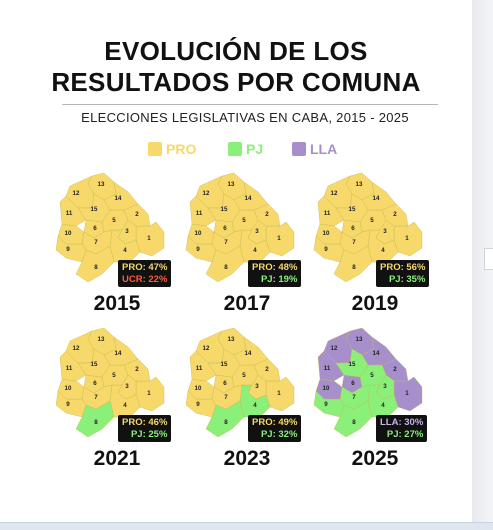 The image size is (493, 530). What do you see at coordinates (117, 235) in the screenshot?
I see `map-panel-2015: 1 2 3 4 5 6 7 8 9 10 11 12 13 14 15 PRO: 47% UCR: 22%` at bounding box center [117, 235].